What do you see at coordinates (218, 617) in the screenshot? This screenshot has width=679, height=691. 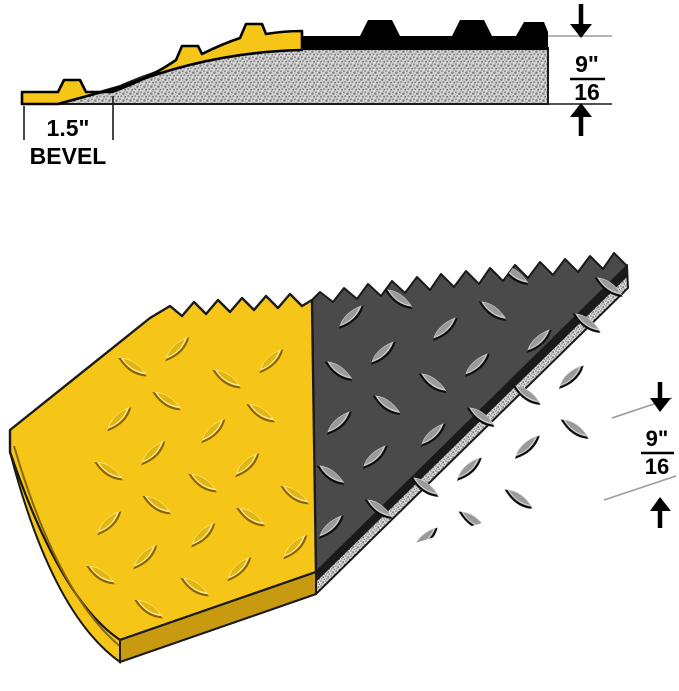 I see `yellow-front-edge` at bounding box center [218, 617].